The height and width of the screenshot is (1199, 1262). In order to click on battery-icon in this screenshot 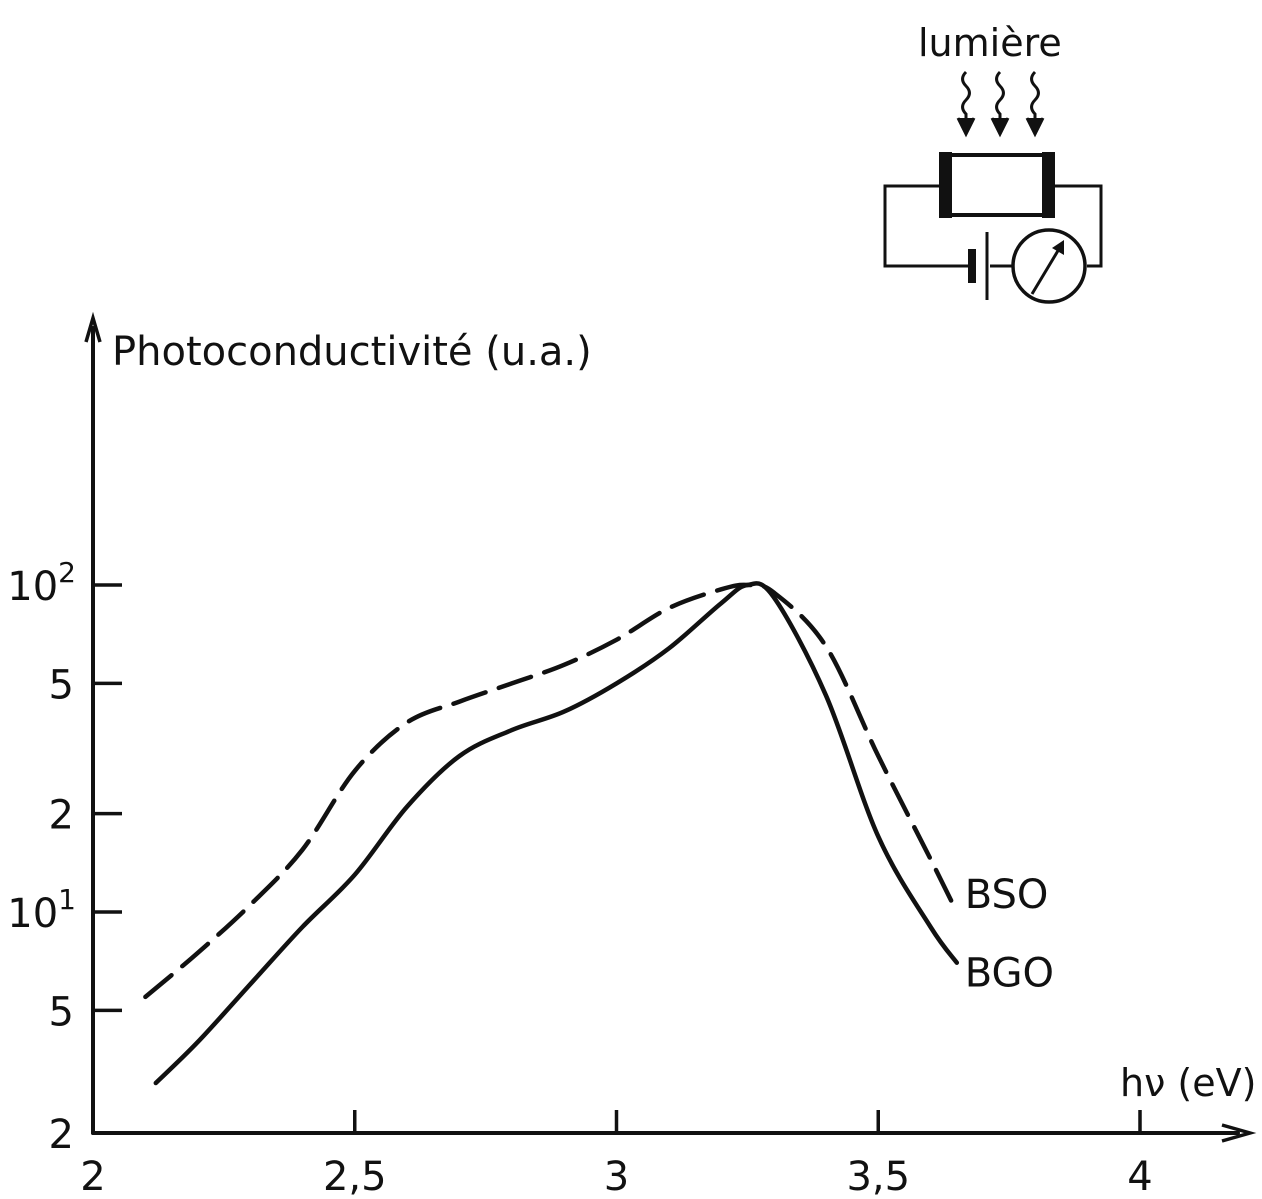, I will do `click(978, 266)`.